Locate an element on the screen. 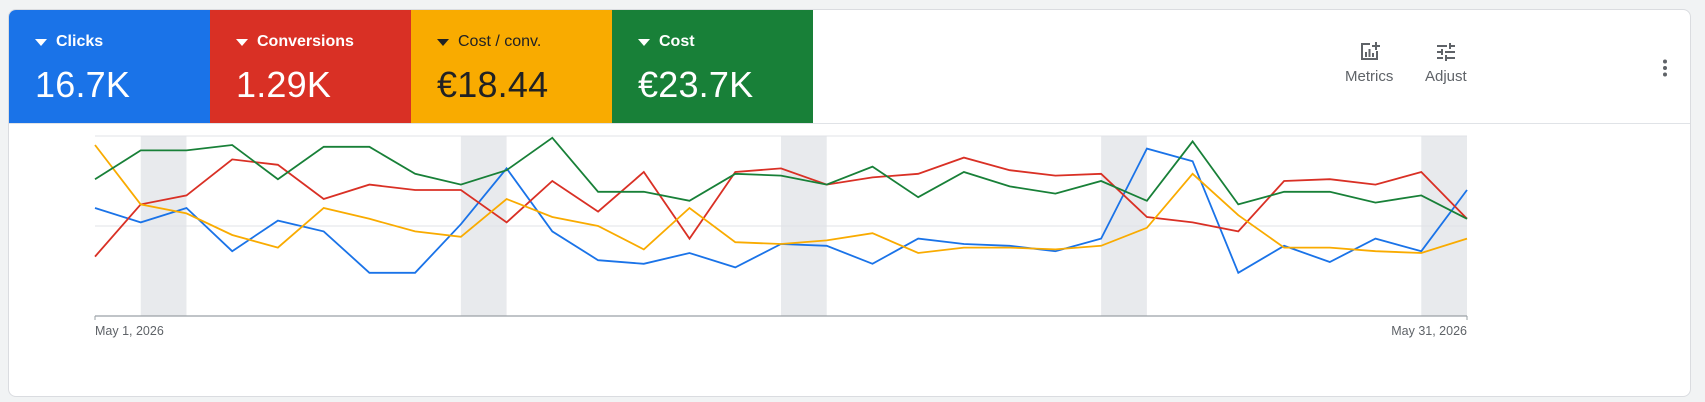  metric-value: €23.7K is located at coordinates (696, 84).